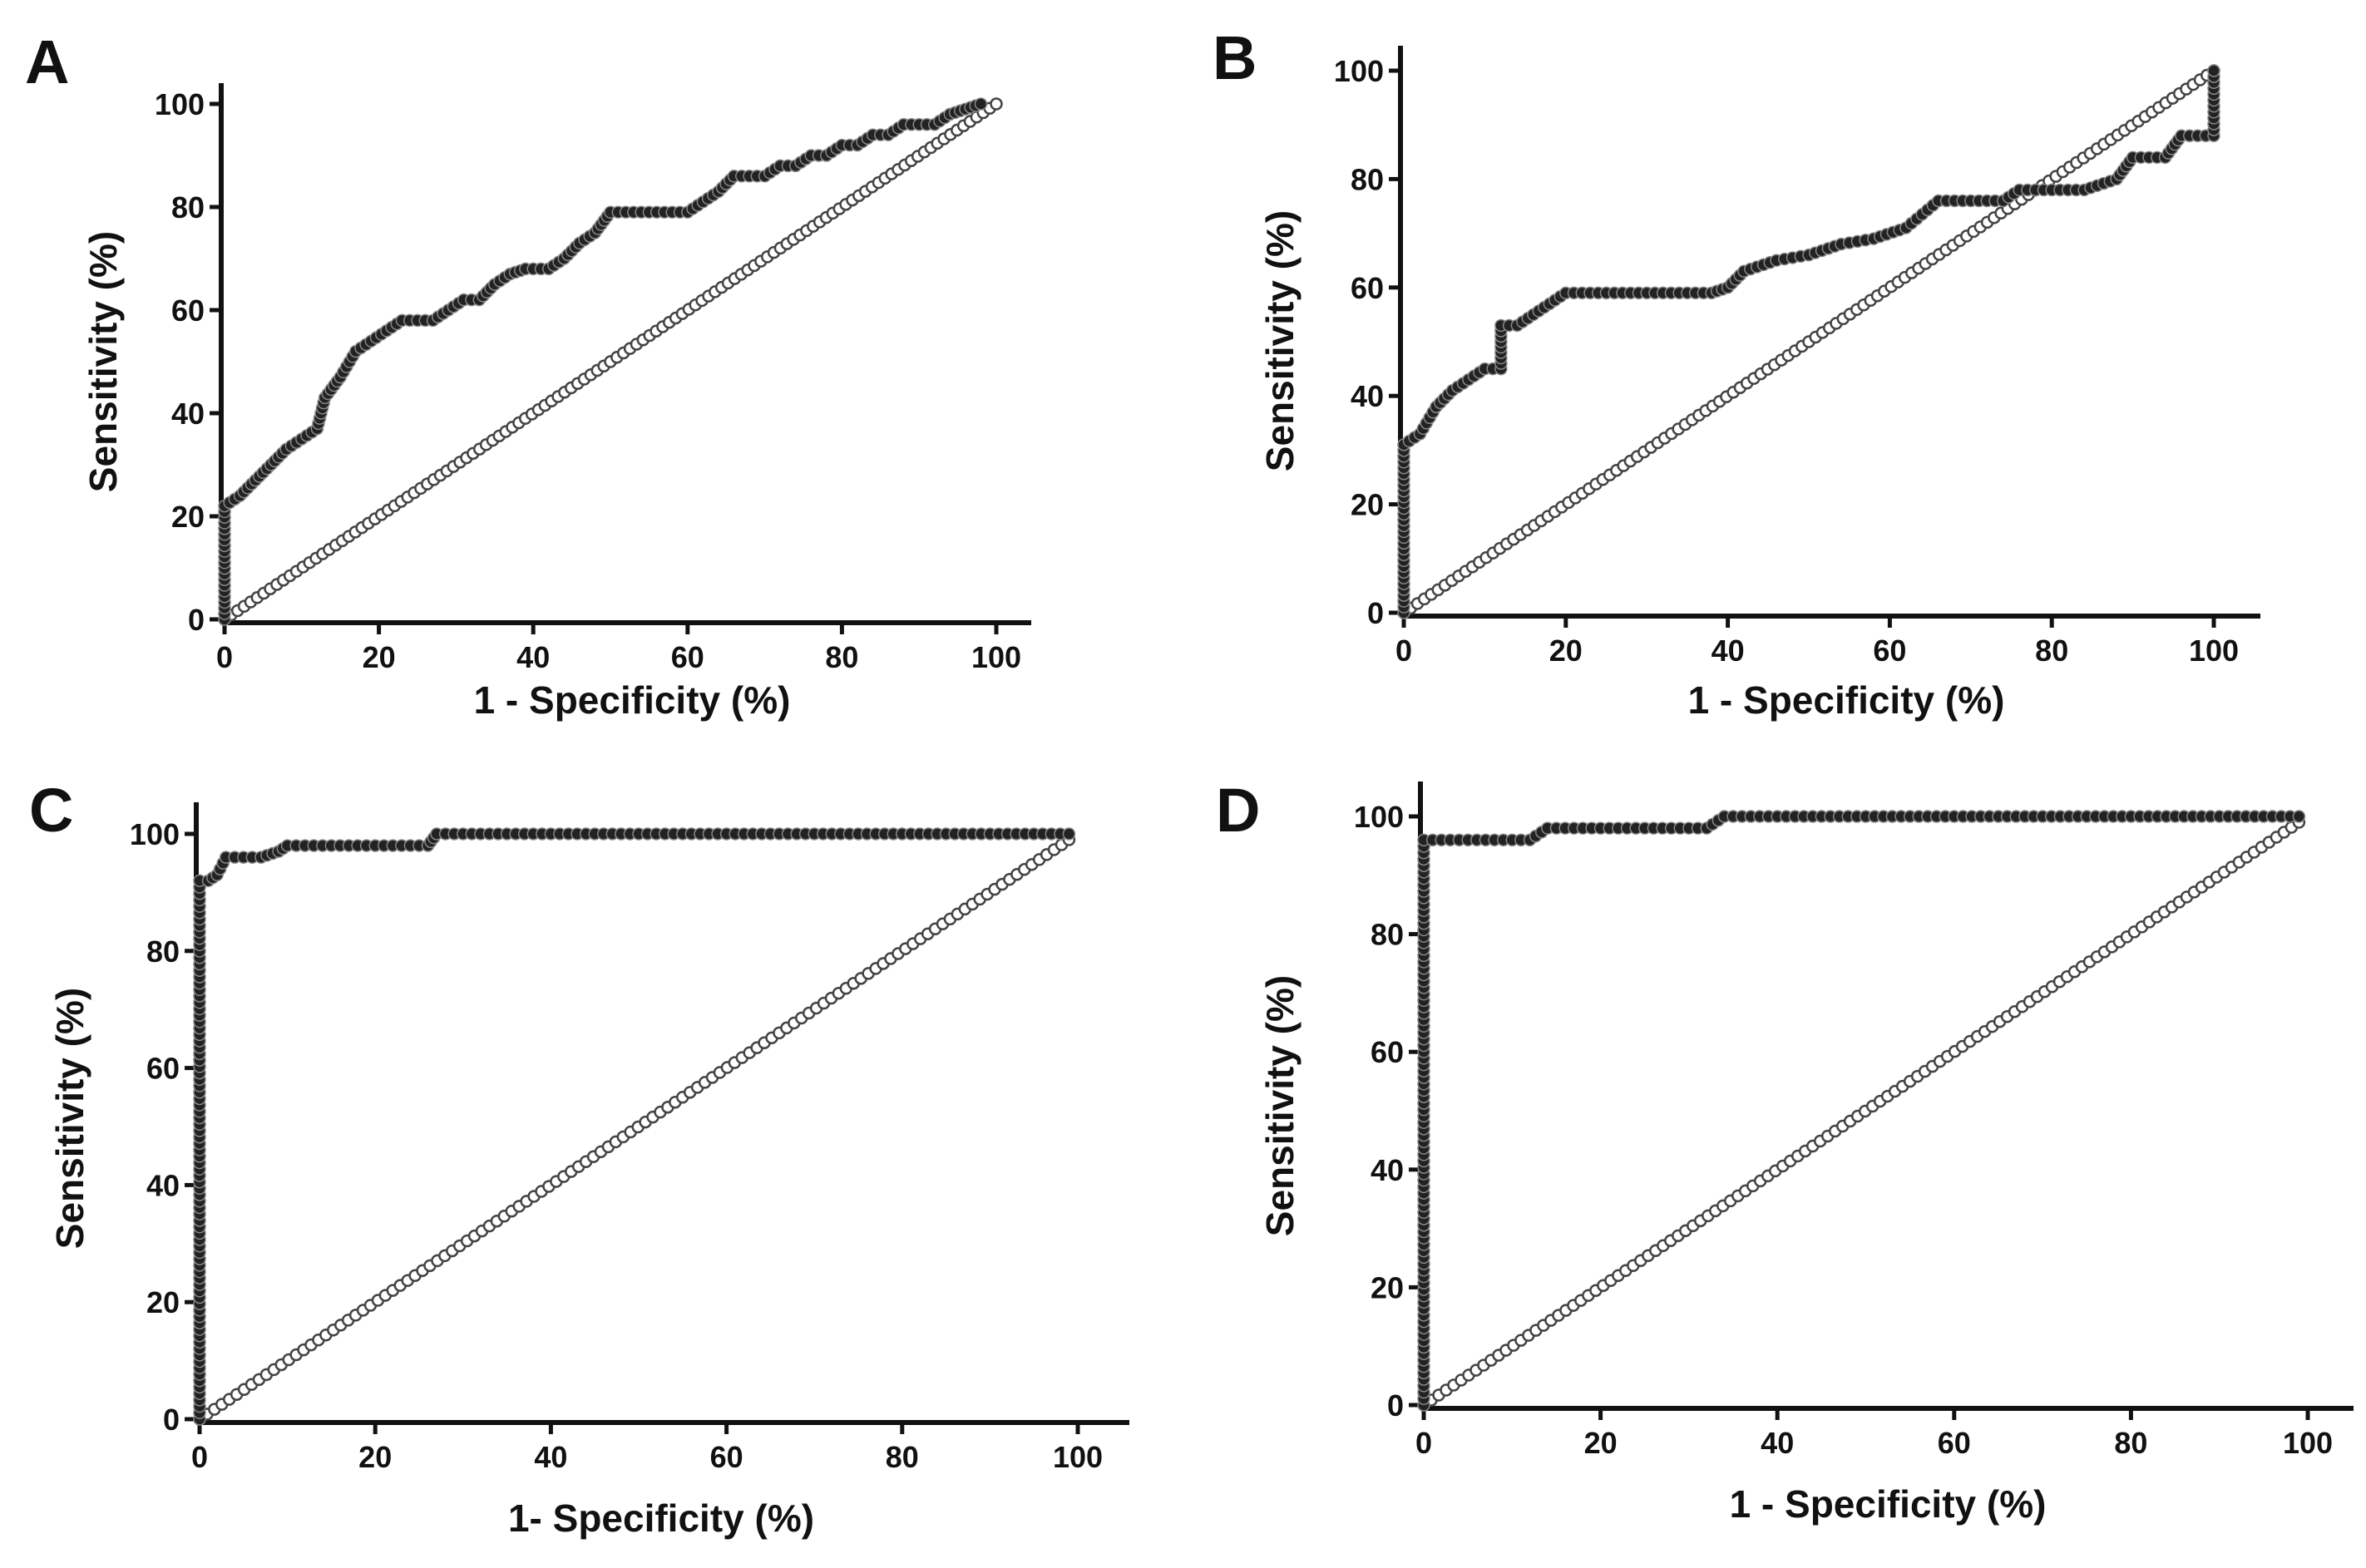 The height and width of the screenshot is (1568, 2366). Describe the element at coordinates (1235, 57) in the screenshot. I see `panel-label: B` at that location.